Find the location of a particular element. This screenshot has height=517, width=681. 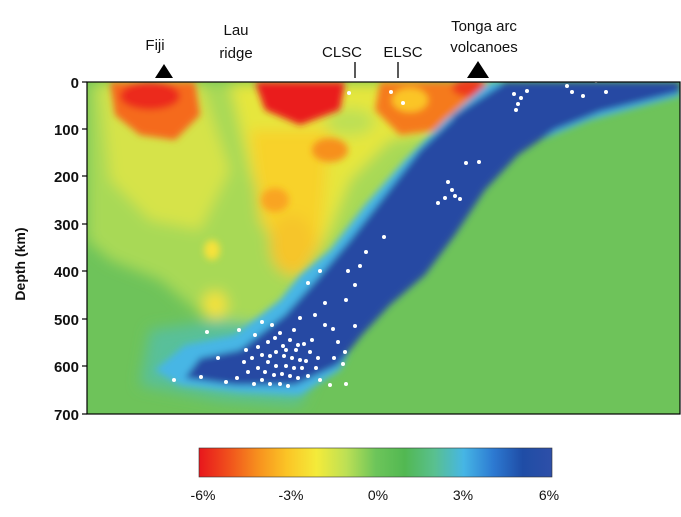

colorbar-ramp is located at coordinates (375, 462).